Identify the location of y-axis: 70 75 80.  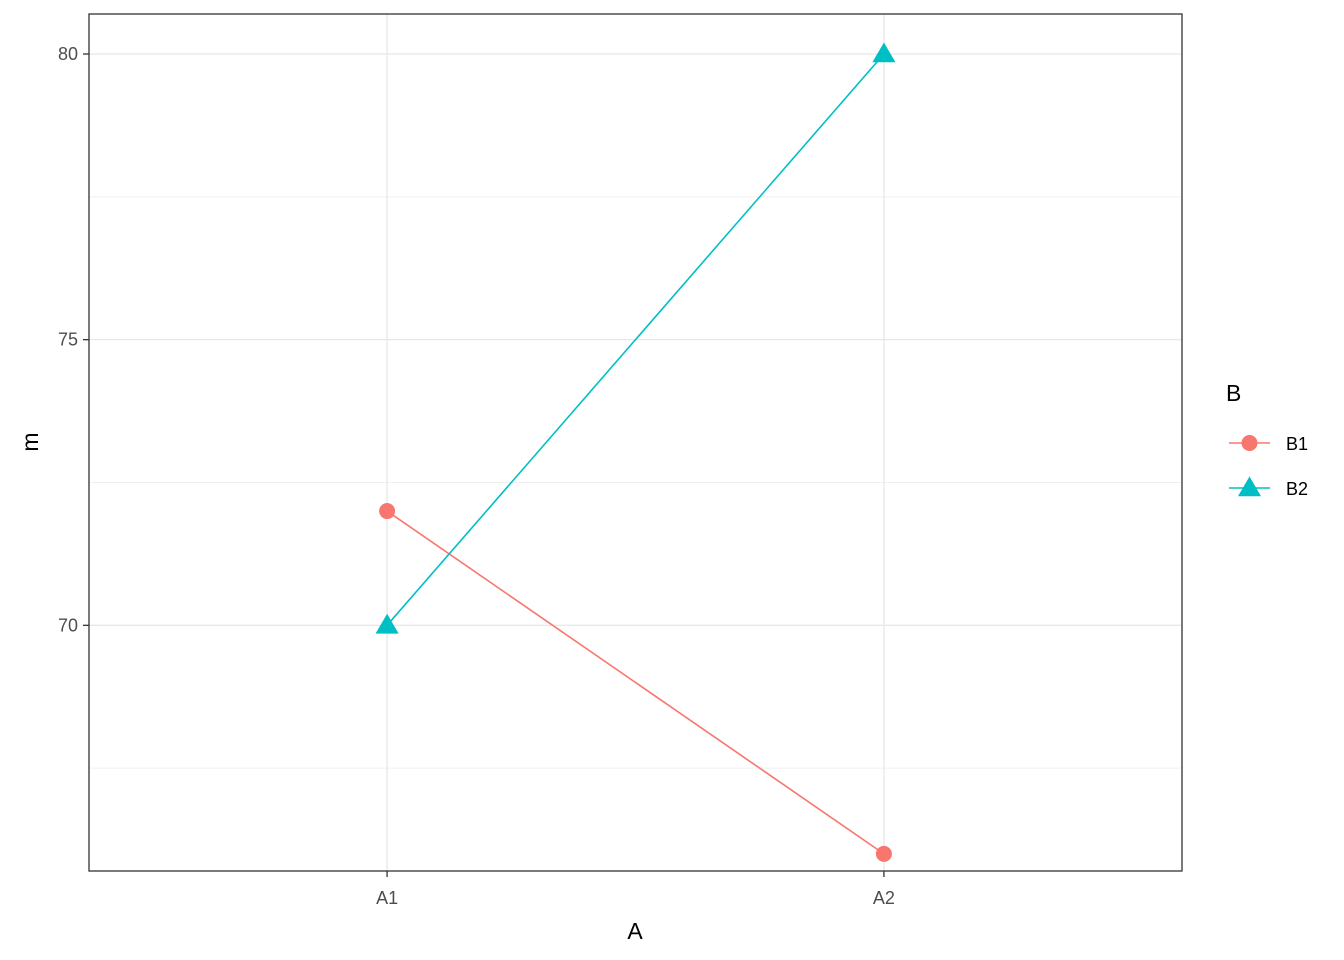
(73, 339).